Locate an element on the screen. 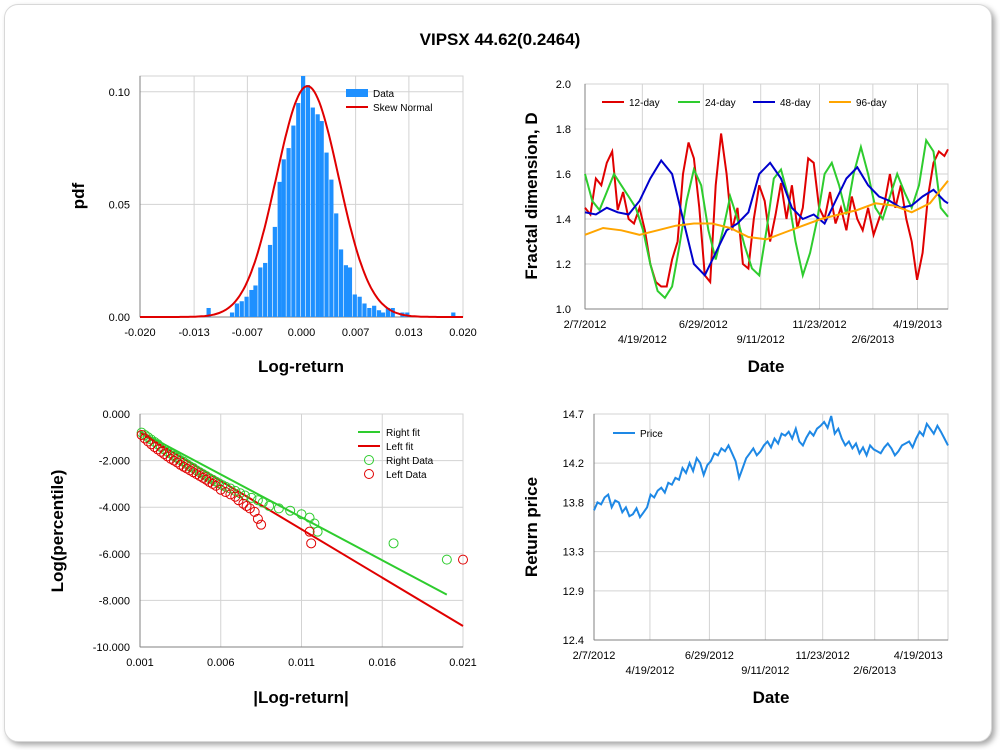 Image resolution: width=1000 pixels, height=750 pixels. x-tick-label: 11/23/2012 is located at coordinates (823, 656).